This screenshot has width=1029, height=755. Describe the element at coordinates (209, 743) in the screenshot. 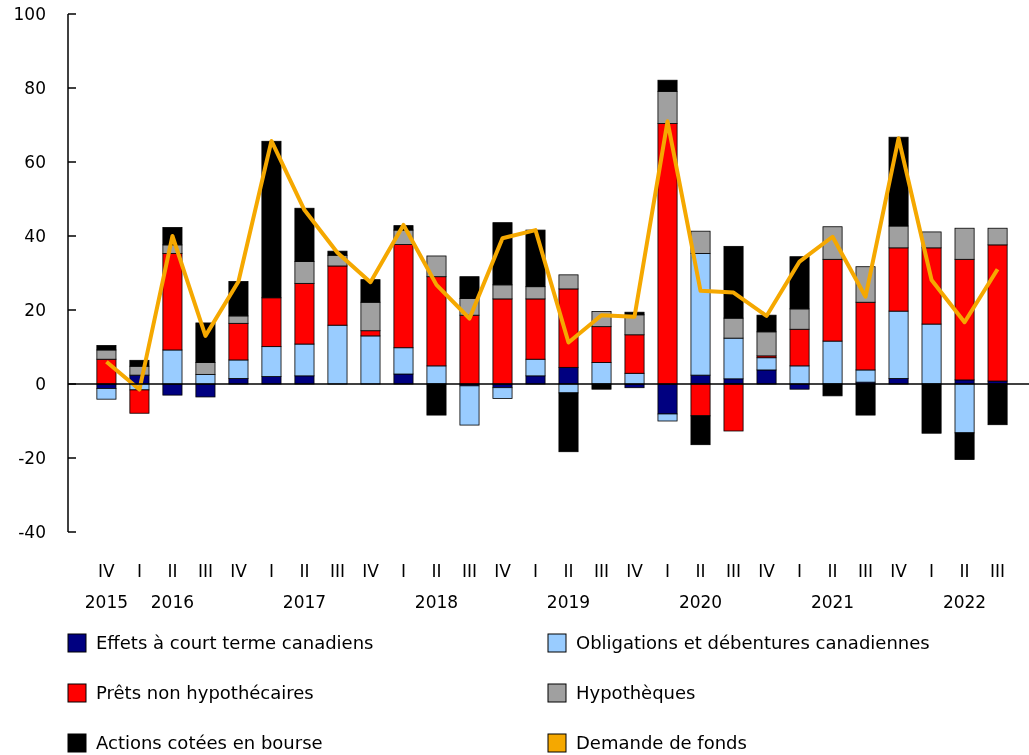

I see `legend-label: Actions cotées en bourse` at that location.